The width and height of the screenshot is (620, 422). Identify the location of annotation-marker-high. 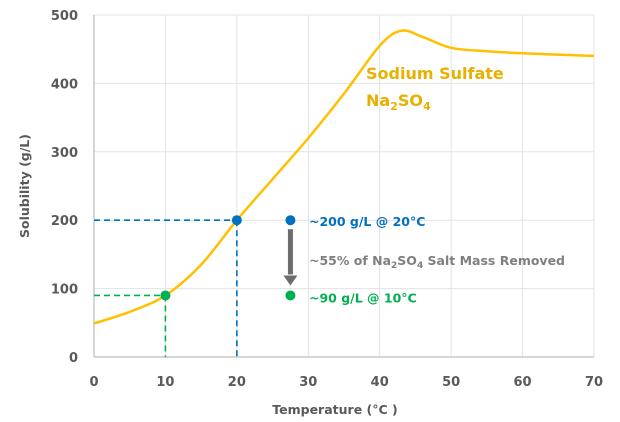
(290, 220).